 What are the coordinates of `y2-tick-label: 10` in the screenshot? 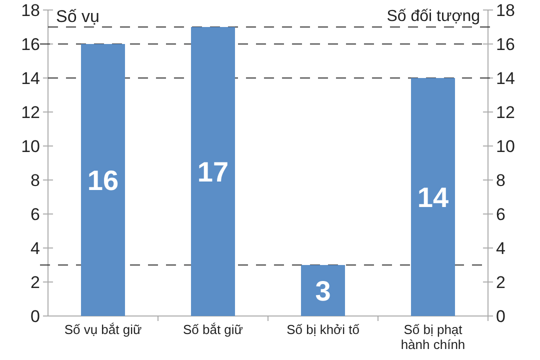 It's located at (505, 146).